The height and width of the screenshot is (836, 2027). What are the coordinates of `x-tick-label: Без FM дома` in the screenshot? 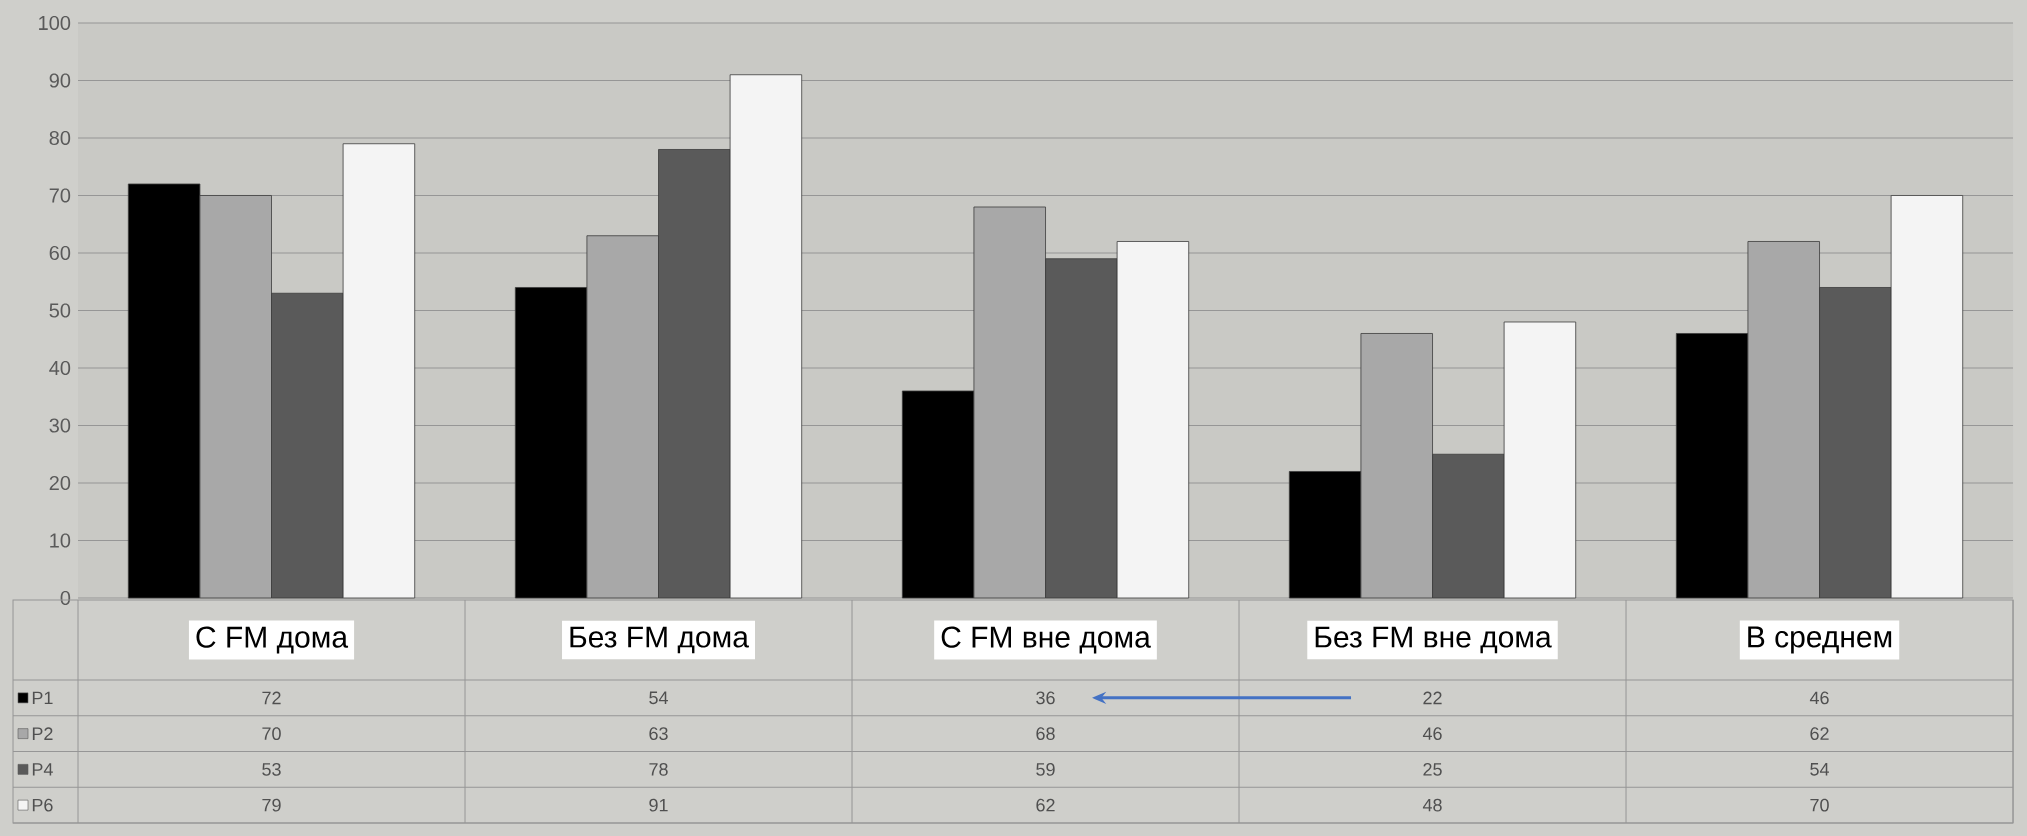 It's located at (659, 640).